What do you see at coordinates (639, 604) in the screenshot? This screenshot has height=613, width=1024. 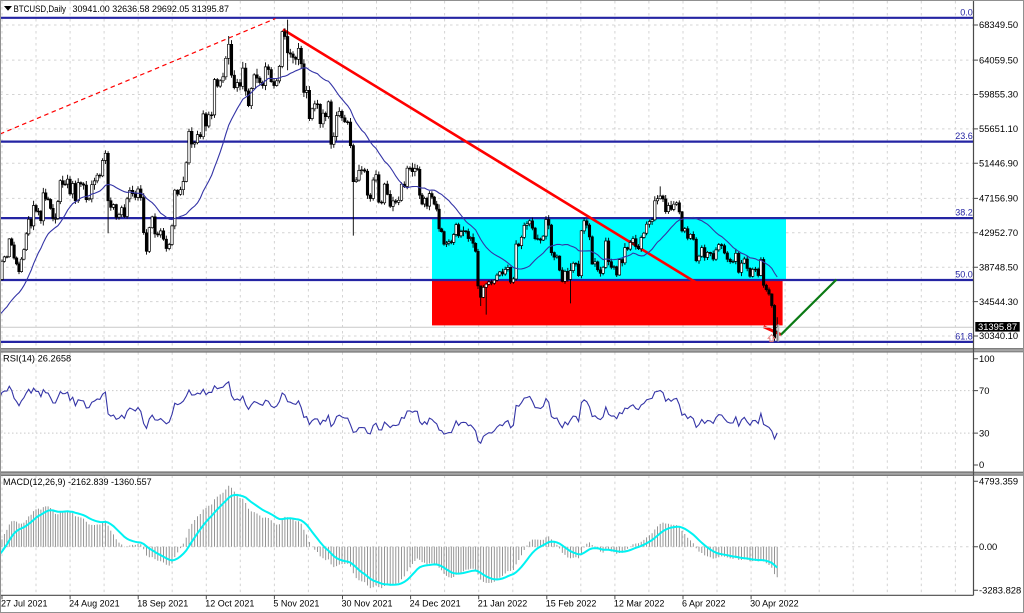 I see `svg-text: 12 Mar 2022` at bounding box center [639, 604].